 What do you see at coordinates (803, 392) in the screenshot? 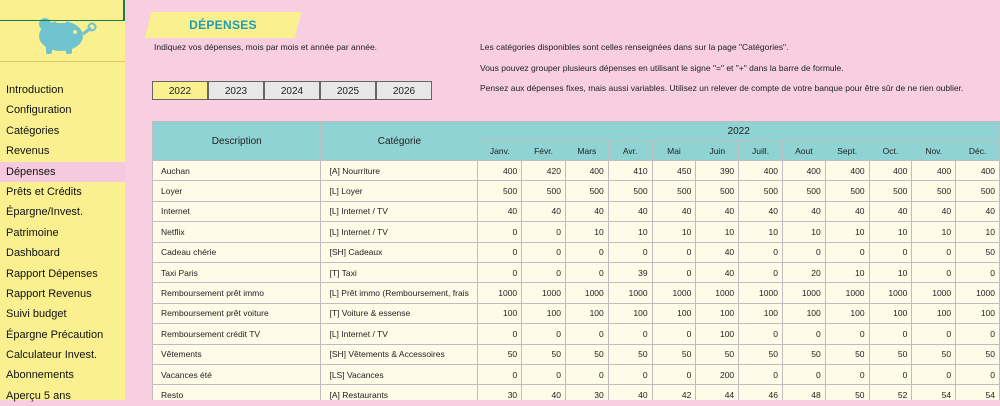
I see `amount-cell: 48` at bounding box center [803, 392].